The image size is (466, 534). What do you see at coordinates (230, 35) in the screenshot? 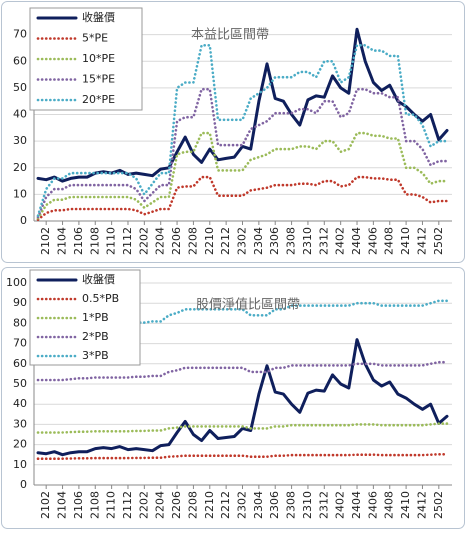
I see `chart-title: 本益比區間帶` at bounding box center [230, 35].